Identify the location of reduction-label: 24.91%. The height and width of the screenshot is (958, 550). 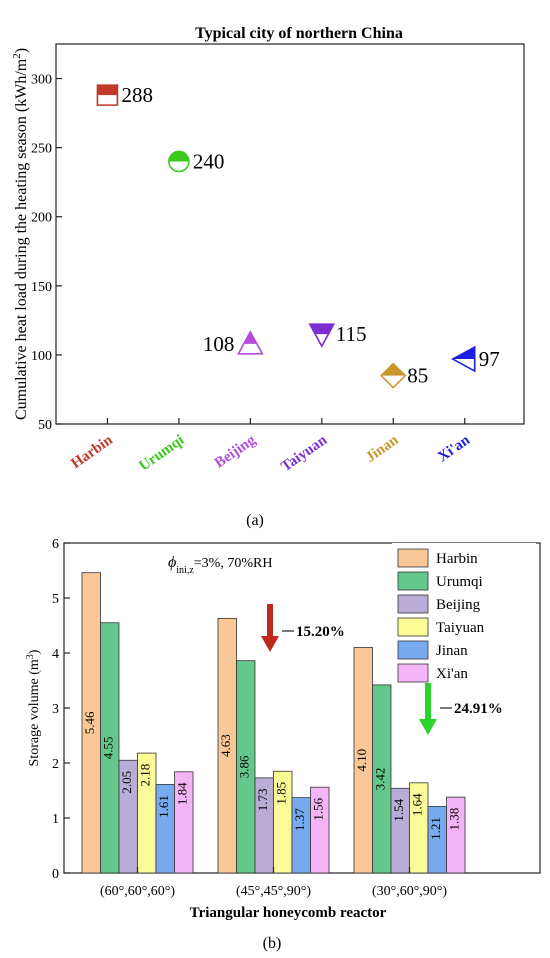
(478, 709).